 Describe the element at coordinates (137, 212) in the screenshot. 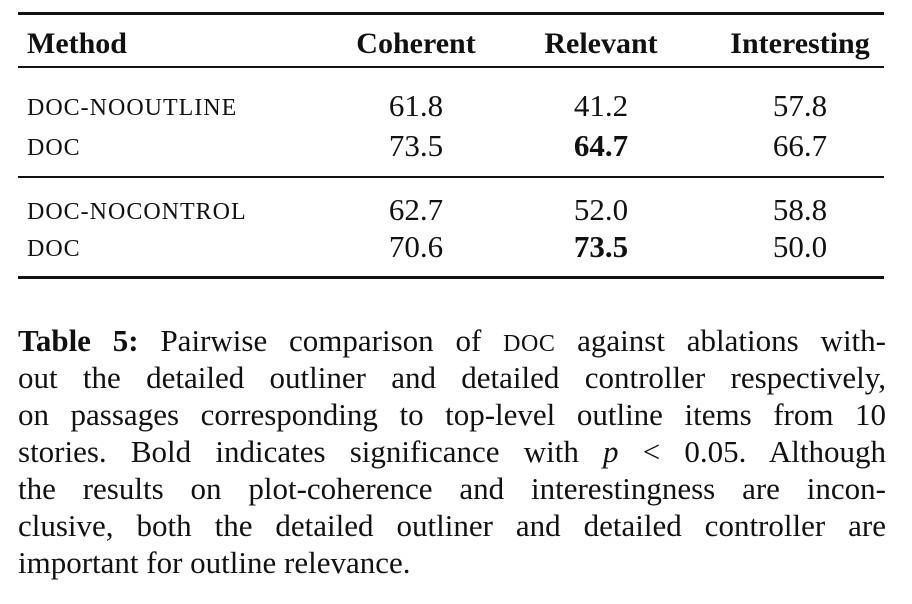

I see `method-cell: DOC-NOCONTROL` at that location.